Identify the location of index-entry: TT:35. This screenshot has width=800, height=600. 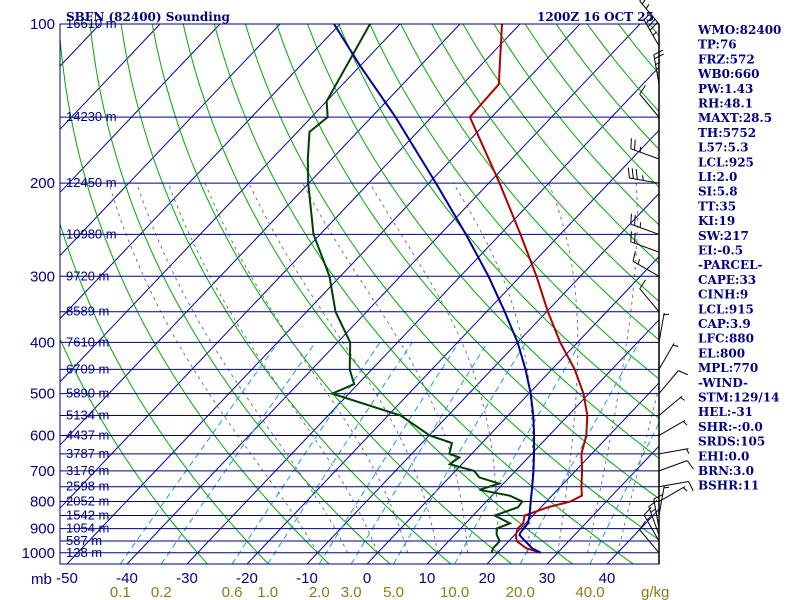
(717, 206).